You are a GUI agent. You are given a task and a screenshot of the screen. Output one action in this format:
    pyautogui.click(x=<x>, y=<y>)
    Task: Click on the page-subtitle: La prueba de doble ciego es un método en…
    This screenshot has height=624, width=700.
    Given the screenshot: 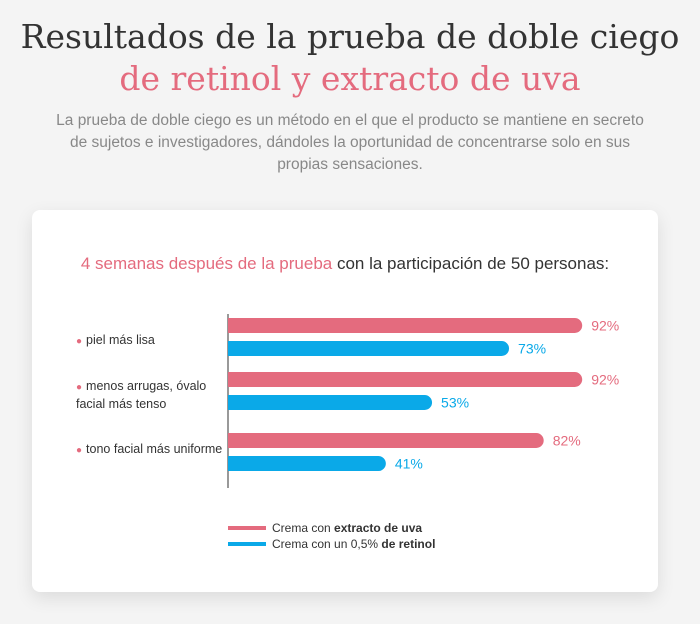 What is the action you would take?
    pyautogui.click(x=350, y=142)
    